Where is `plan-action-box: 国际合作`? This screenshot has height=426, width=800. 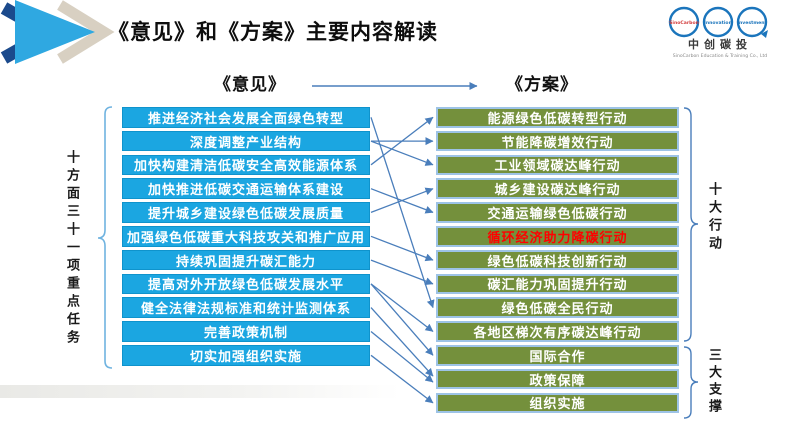
plan-action-box: 国际合作 is located at coordinates (557, 355).